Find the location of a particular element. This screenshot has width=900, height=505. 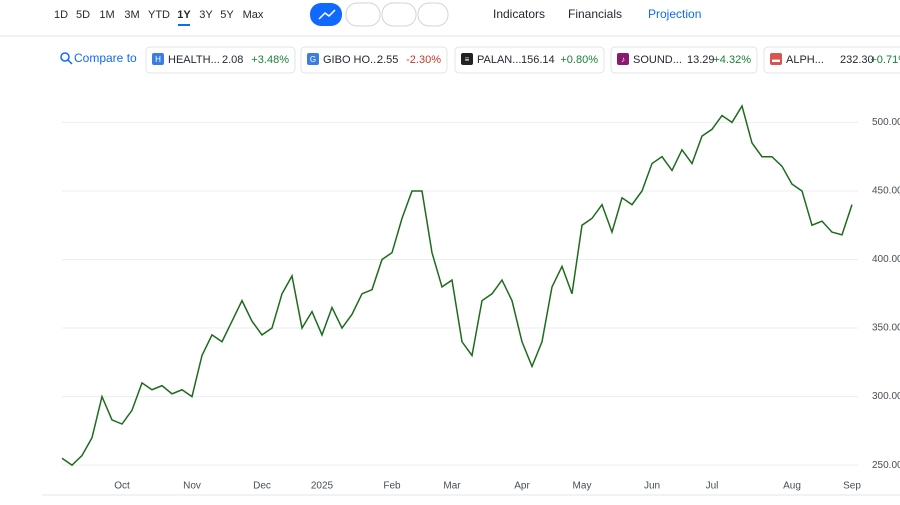

x-tick-label: Dec is located at coordinates (262, 486).